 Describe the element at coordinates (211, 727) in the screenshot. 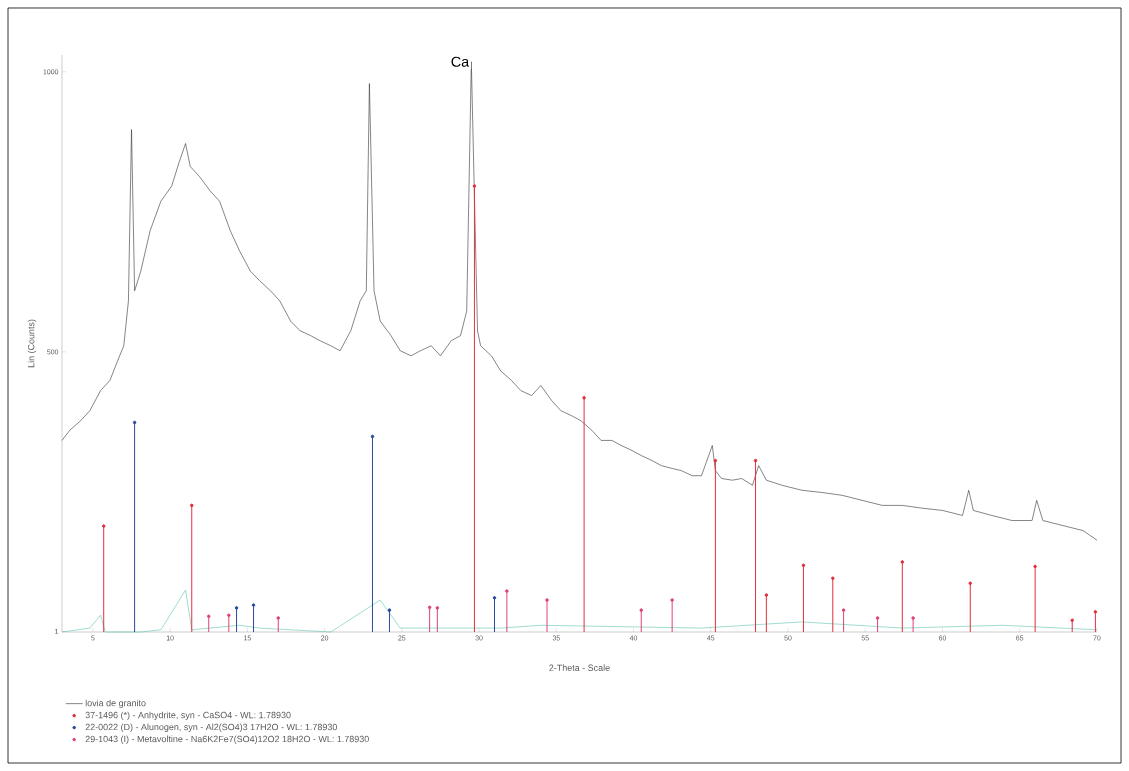

I see `legend-label: 22-0022 (D) - Alunogen, syn - Al2(SO4)3 17H2O - WL: 1.78930` at that location.